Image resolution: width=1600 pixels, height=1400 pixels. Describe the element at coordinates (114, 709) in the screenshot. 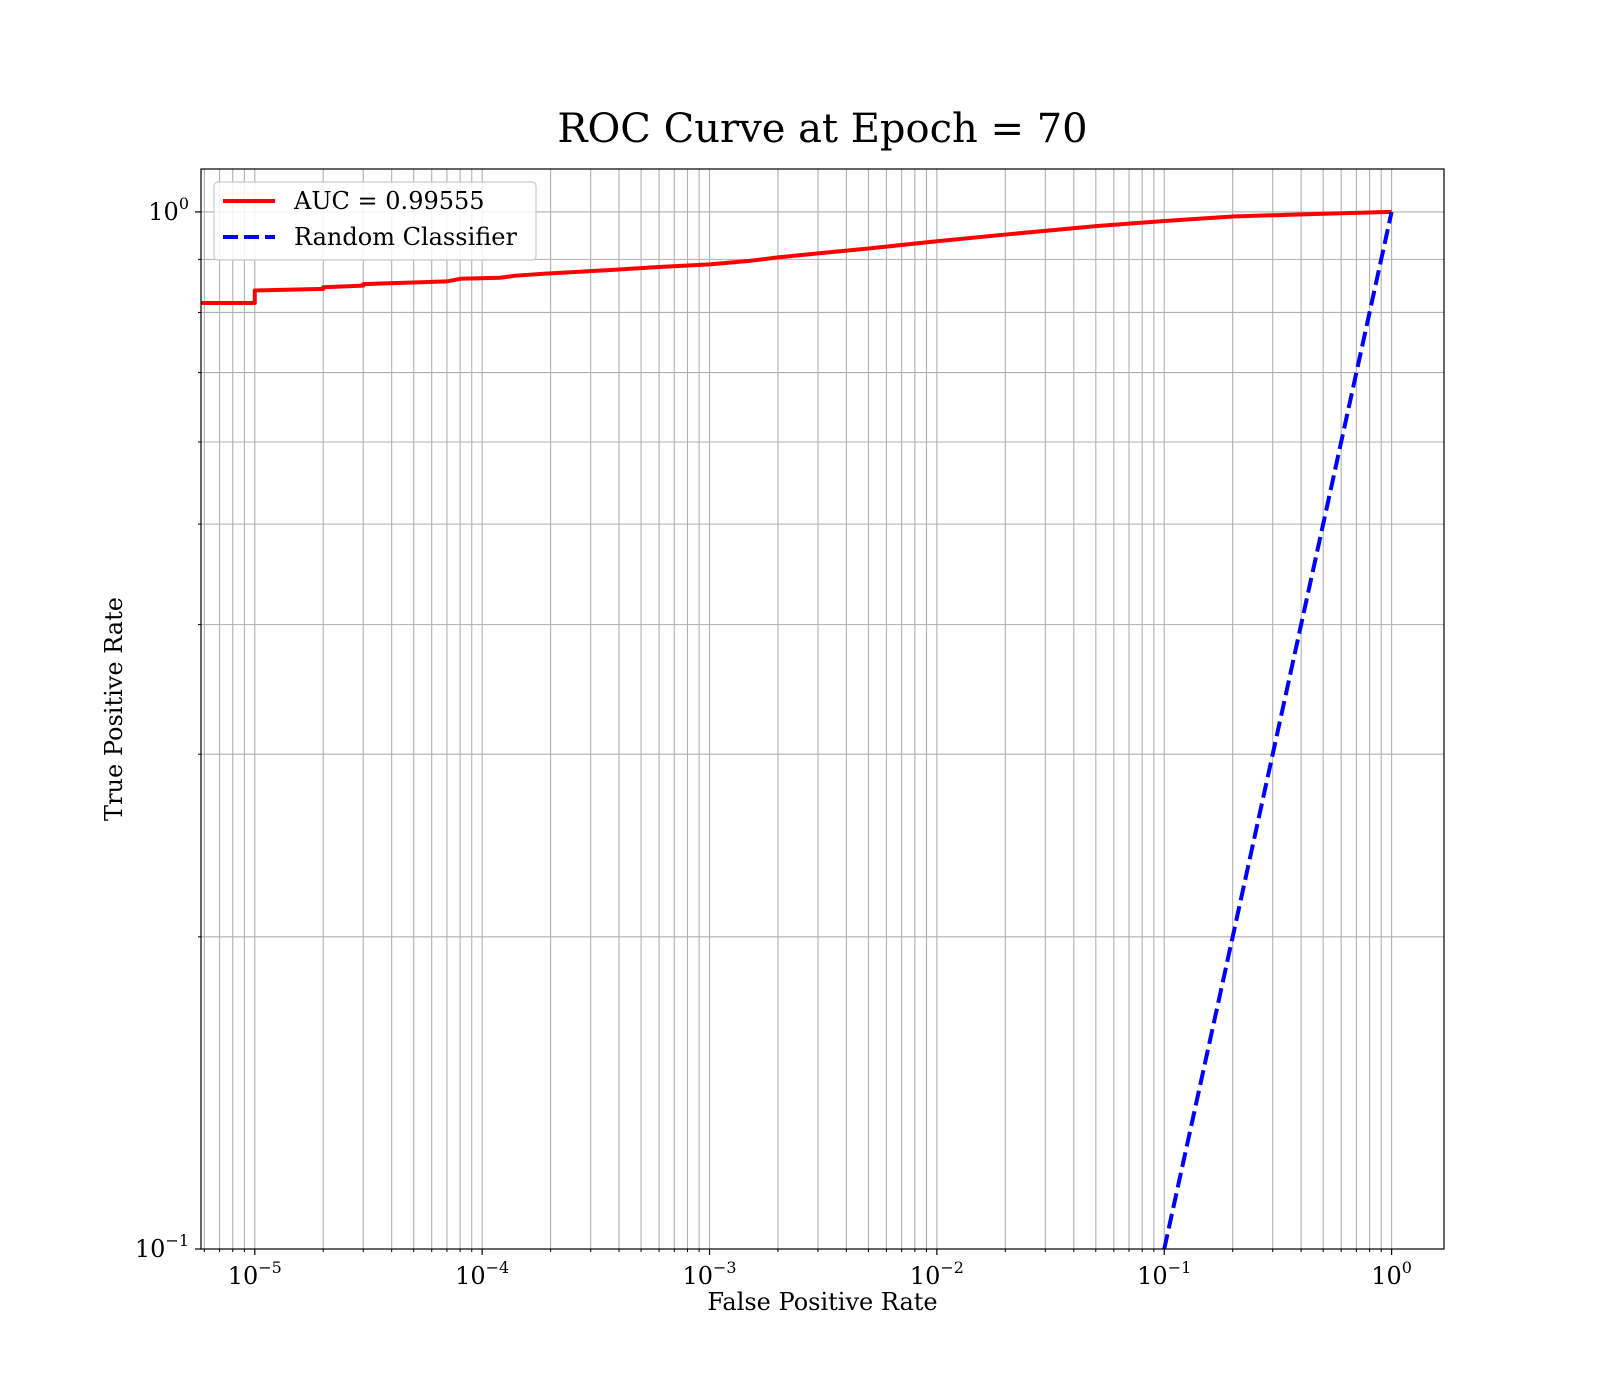

I see `y-axis-label: True Positive Rate` at that location.